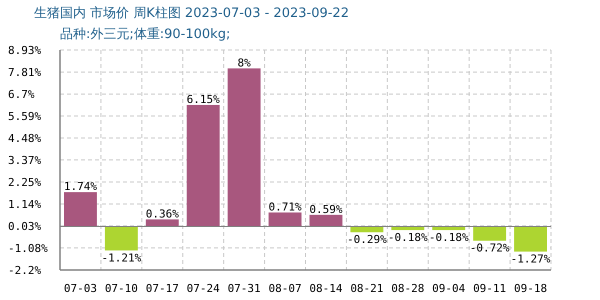  What do you see at coordinates (531, 288) in the screenshot?
I see `x-tick-label: 09-18` at bounding box center [531, 288].